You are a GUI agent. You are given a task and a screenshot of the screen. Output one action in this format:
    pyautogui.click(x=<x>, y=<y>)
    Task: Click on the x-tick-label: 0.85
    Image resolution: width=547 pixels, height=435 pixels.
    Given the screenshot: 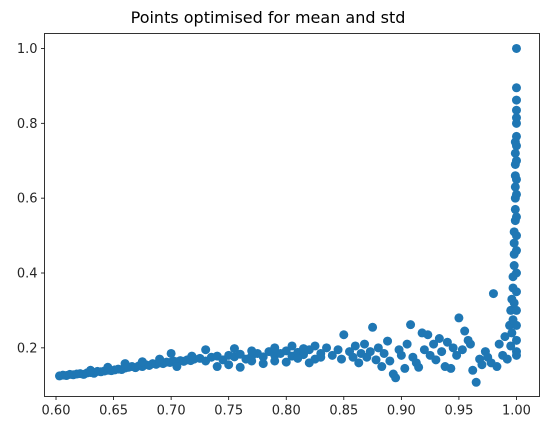 What is the action you would take?
    pyautogui.click(x=343, y=411)
    